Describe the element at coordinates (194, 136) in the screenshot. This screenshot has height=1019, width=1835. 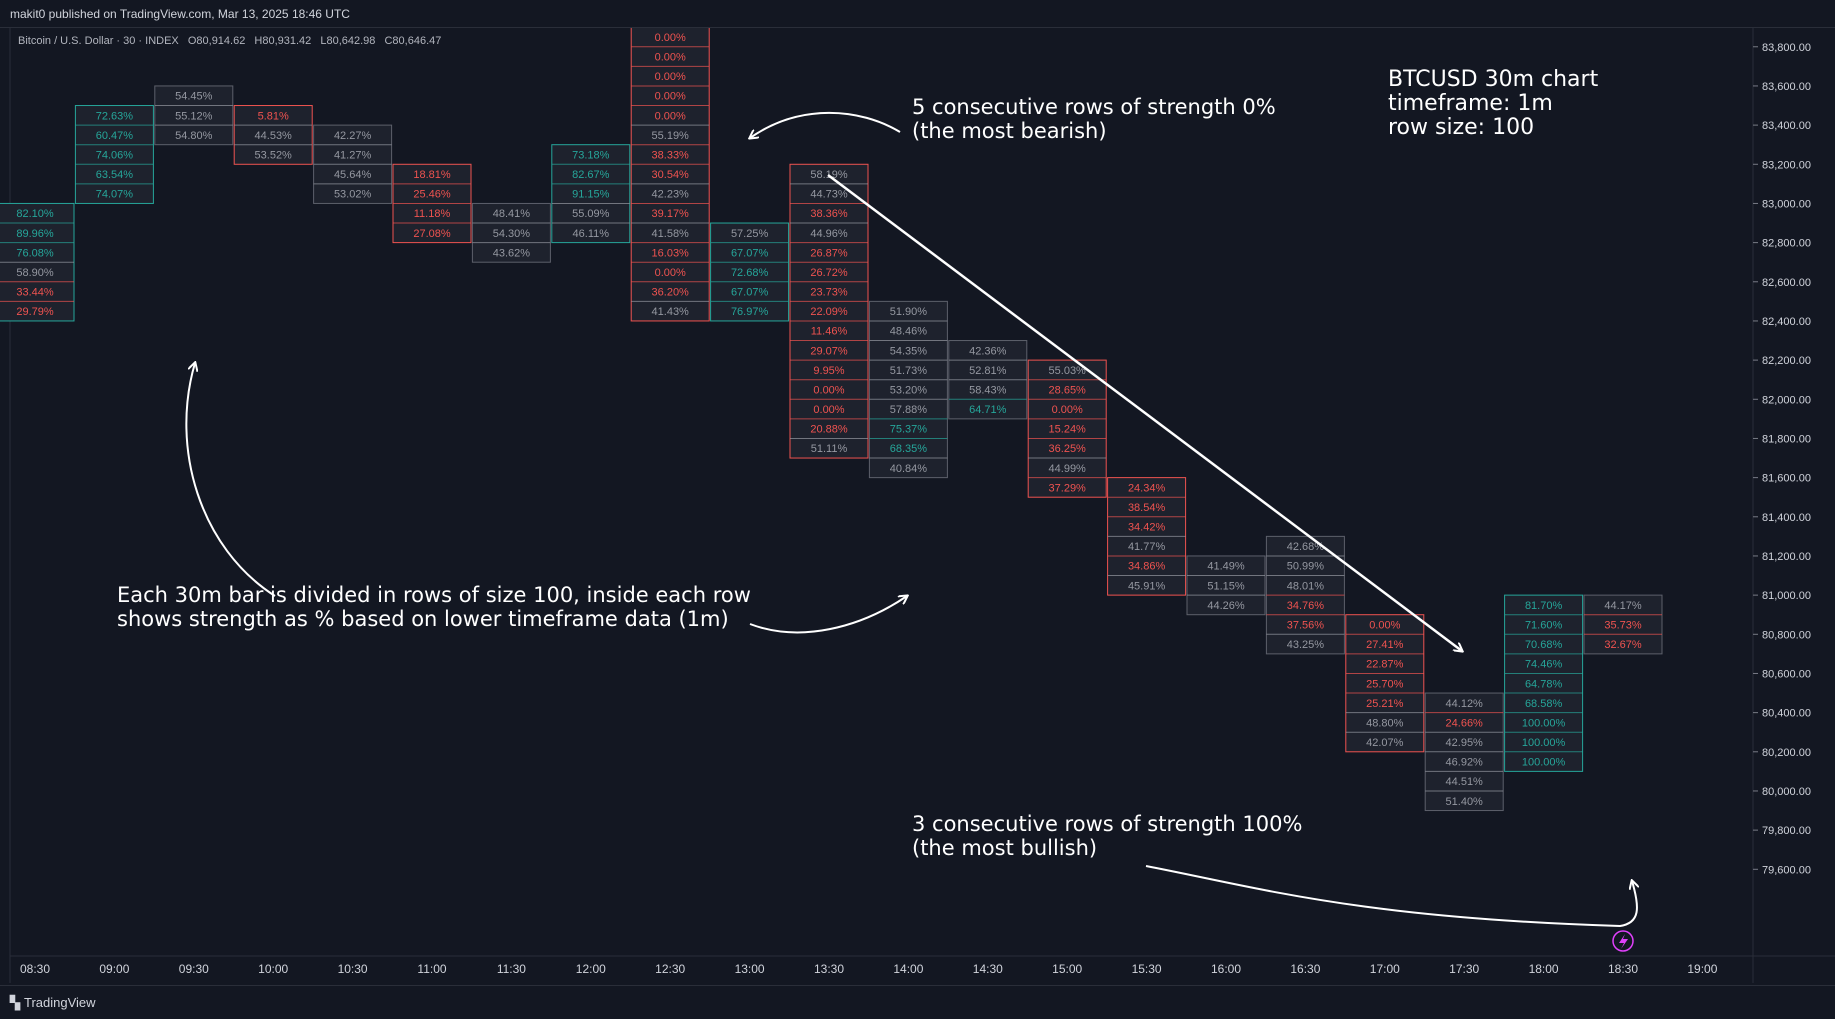
I see `footprint-row-value: 54.80%` at that location.